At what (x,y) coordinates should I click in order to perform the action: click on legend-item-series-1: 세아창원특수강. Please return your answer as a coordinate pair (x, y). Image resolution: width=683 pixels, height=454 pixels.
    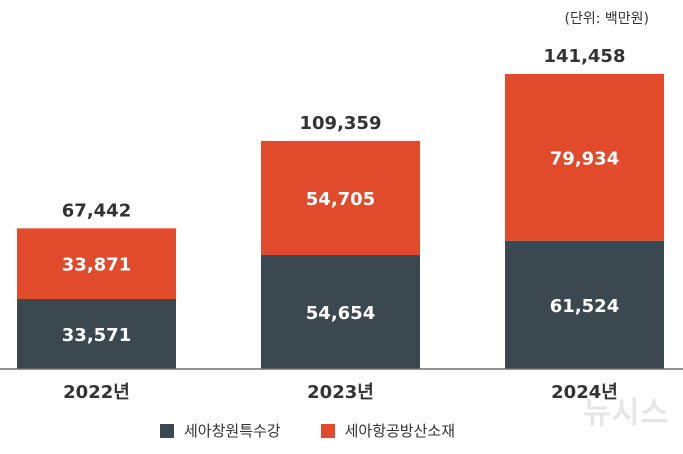
    Looking at the image, I should click on (220, 430).